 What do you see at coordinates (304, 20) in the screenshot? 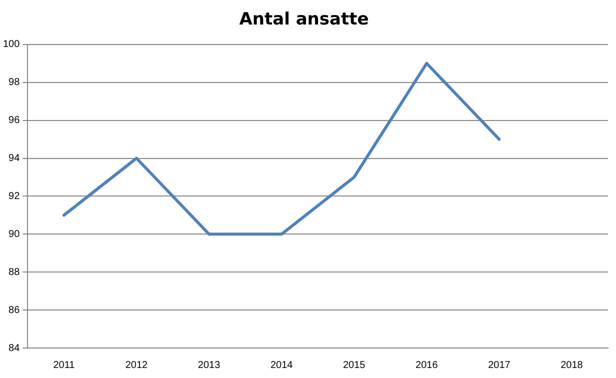
I see `chart-title: Antal ansatte` at bounding box center [304, 20].